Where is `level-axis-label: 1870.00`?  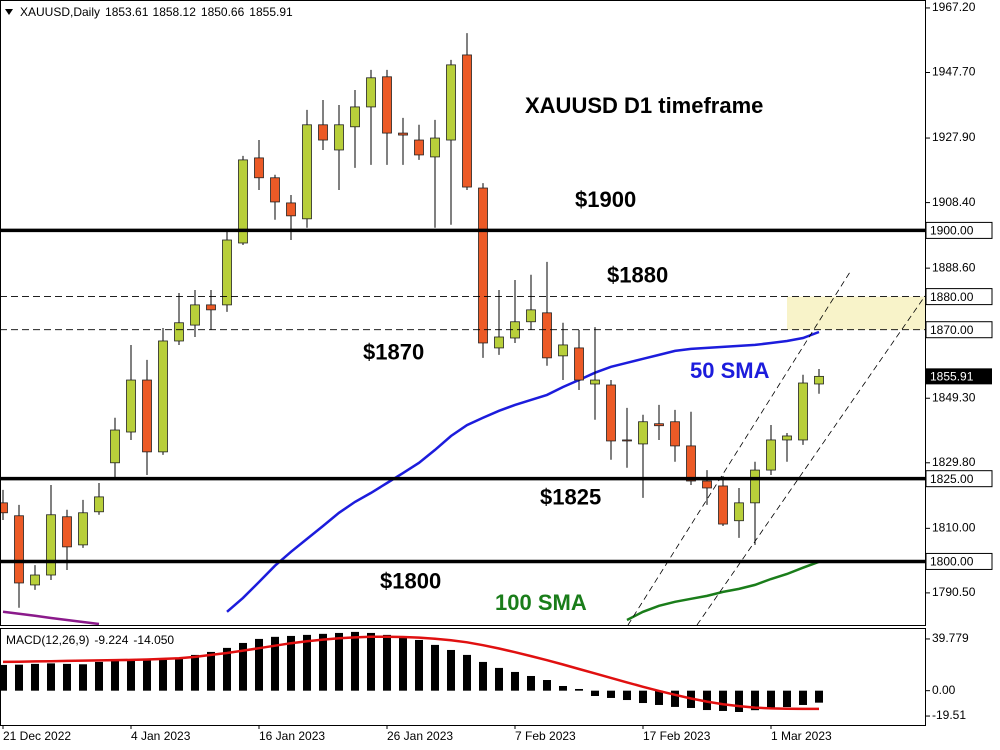
level-axis-label: 1870.00 is located at coordinates (952, 330).